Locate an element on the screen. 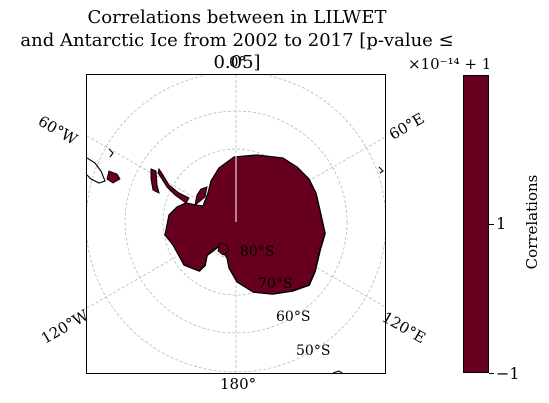 The image size is (549, 403). lon-label-120e: 120°E is located at coordinates (404, 328).